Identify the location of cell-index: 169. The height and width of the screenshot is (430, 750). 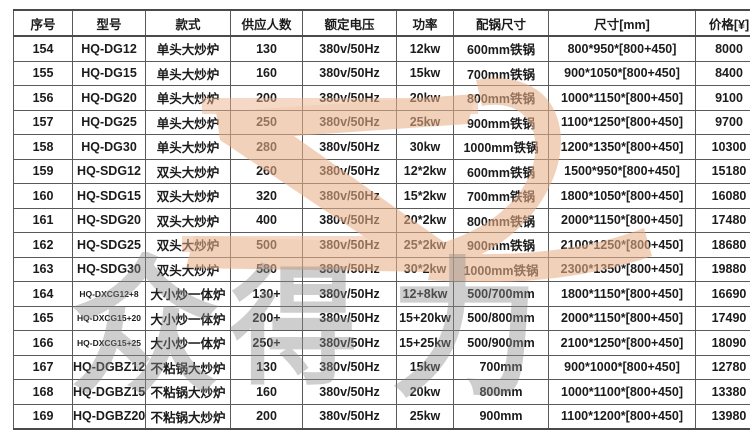
(43, 416).